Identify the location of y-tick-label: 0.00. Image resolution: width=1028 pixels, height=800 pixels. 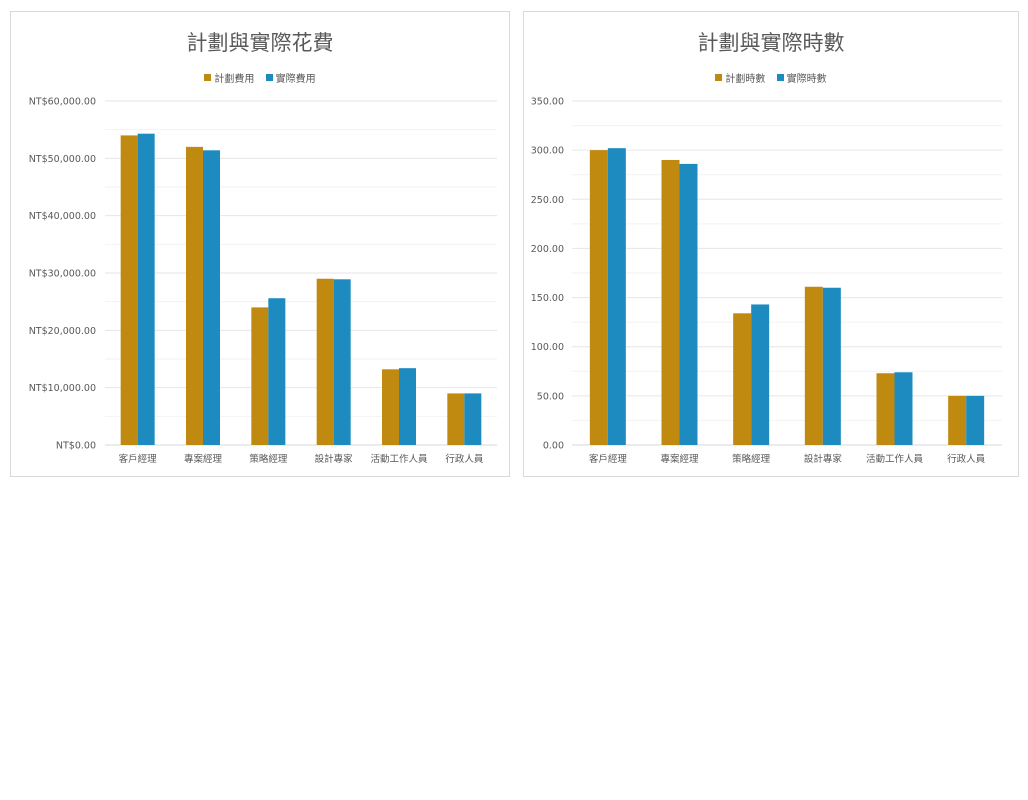
(553, 446).